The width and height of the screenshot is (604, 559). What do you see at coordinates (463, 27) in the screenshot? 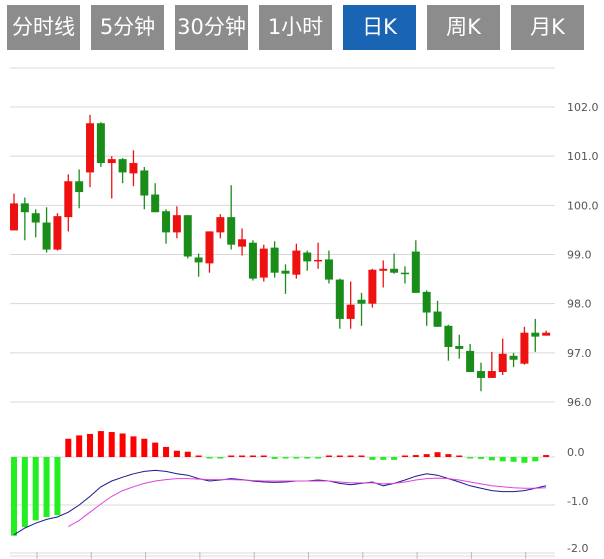
I see `tab-weekly-k: 周K` at bounding box center [463, 27].